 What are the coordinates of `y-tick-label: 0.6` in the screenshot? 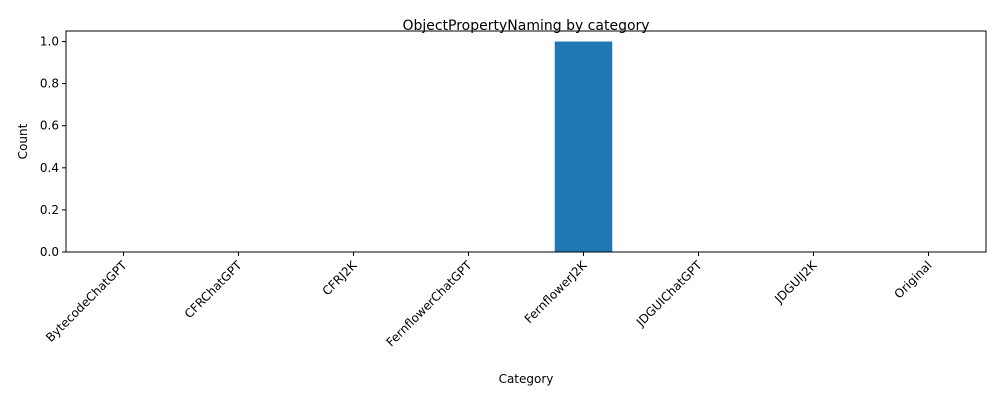 It's located at (49, 126).